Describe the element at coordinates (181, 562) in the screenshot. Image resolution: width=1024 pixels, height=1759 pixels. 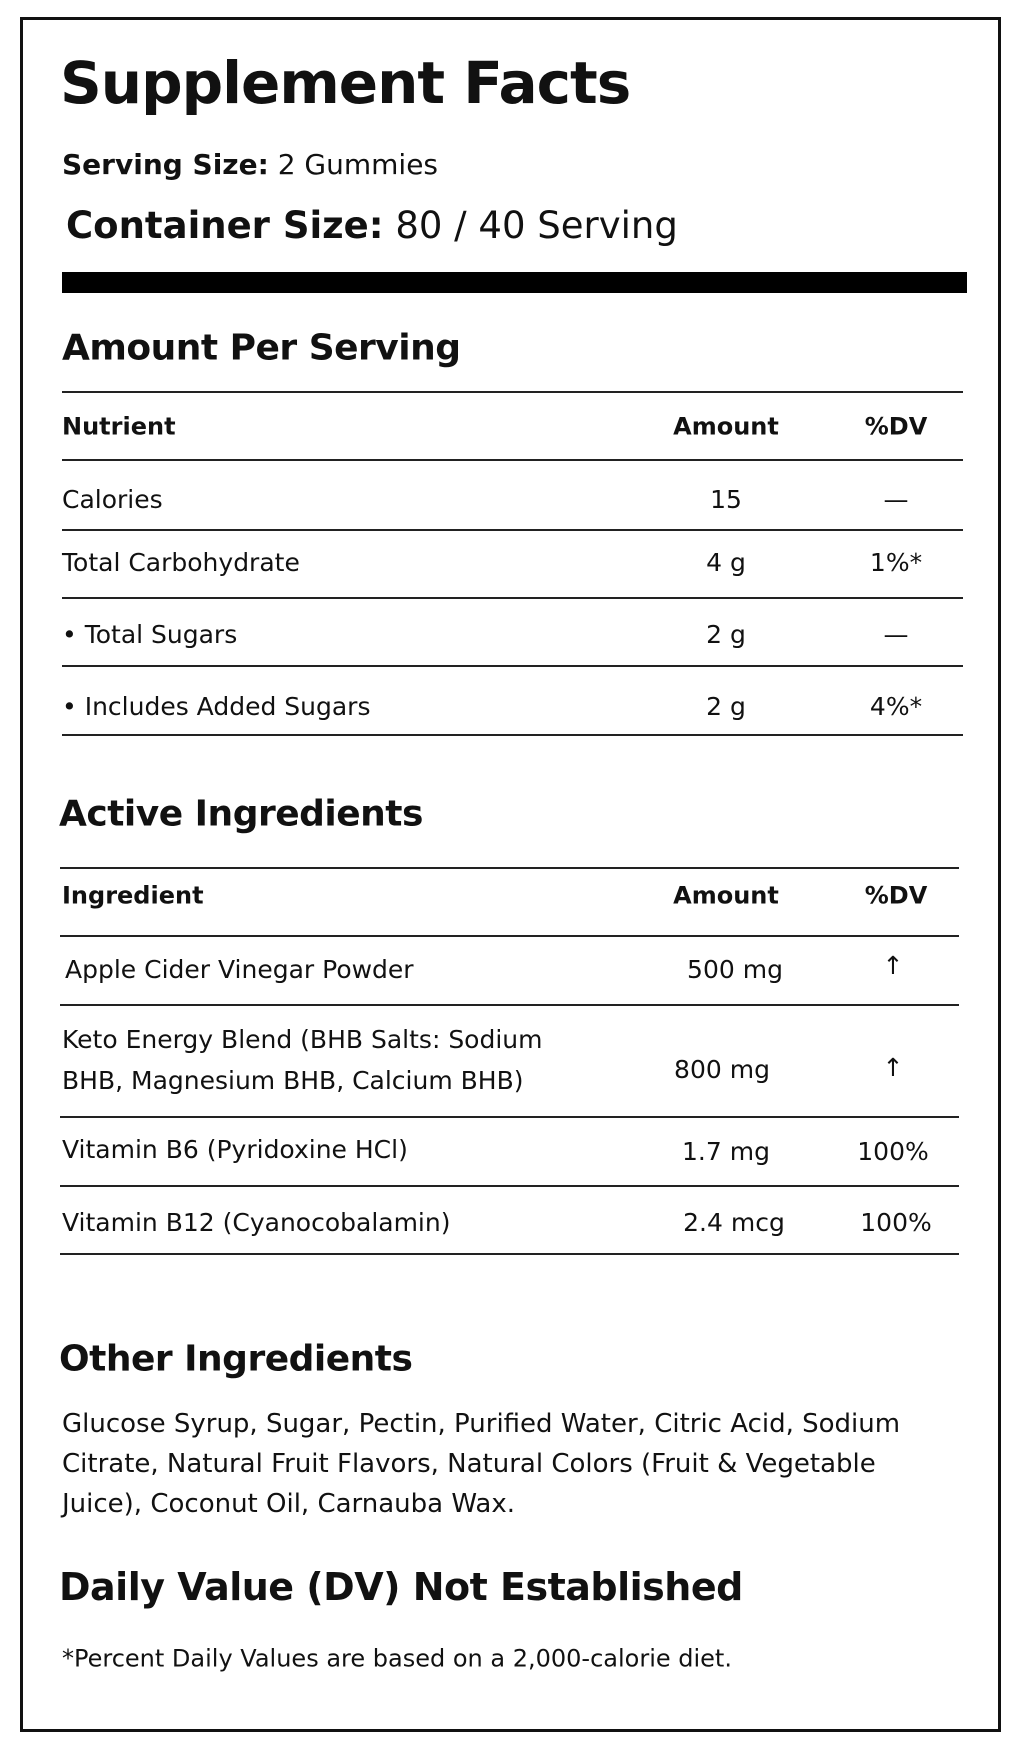
I see `nutrient-name: Total Carbohydrate` at that location.